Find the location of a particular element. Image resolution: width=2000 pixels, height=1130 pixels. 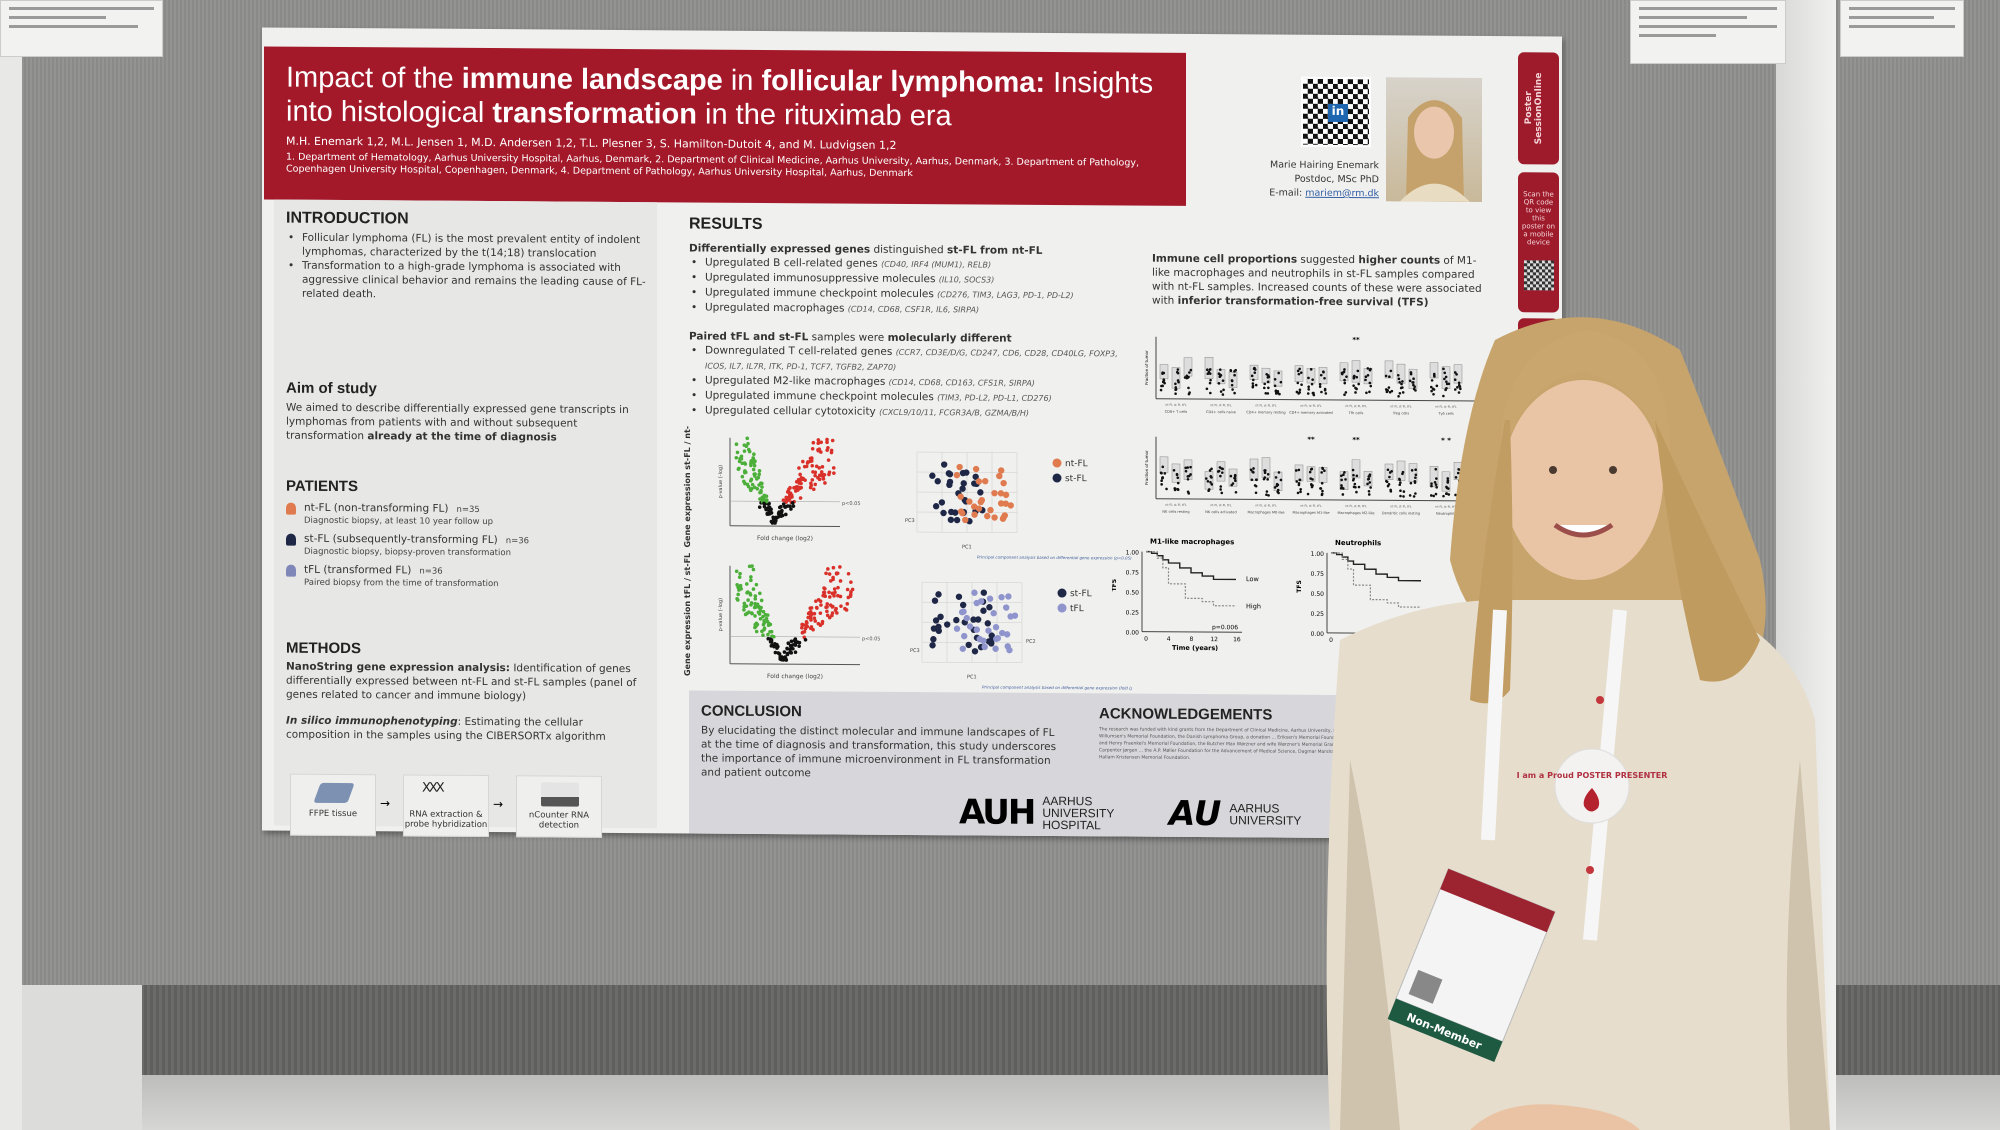

pc2-label: PC2 is located at coordinates (1031, 642).